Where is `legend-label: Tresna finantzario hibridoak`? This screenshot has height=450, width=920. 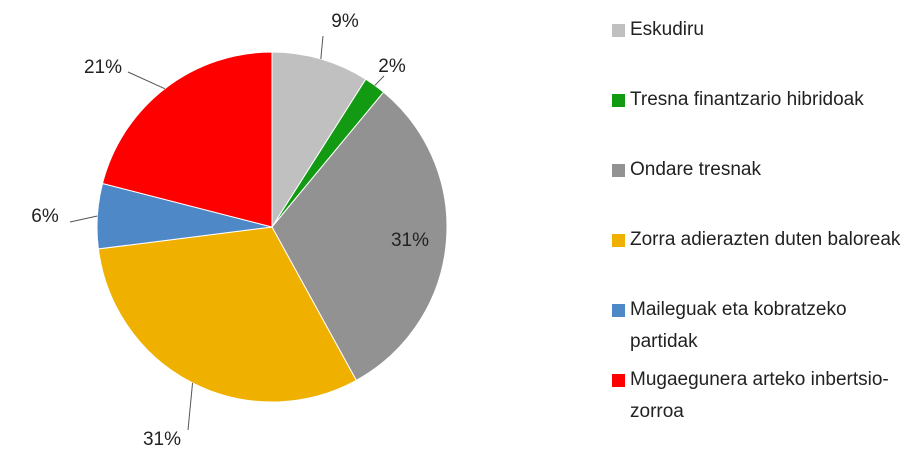
legend-label: Tresna finantzario hibridoak is located at coordinates (747, 99).